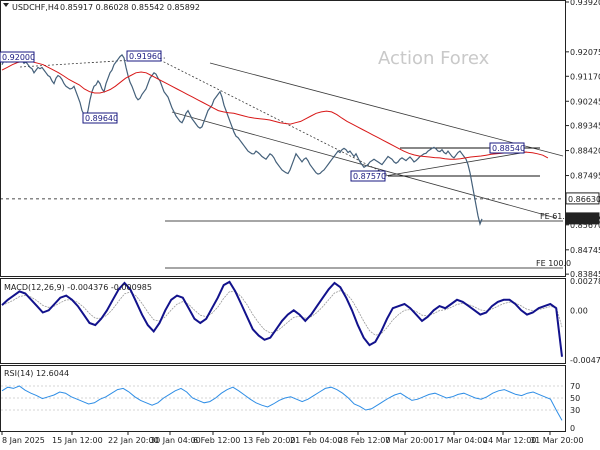 This screenshot has width=600, height=450. Describe the element at coordinates (575, 398) in the screenshot. I see `rsi-tick-label: 50` at that location.